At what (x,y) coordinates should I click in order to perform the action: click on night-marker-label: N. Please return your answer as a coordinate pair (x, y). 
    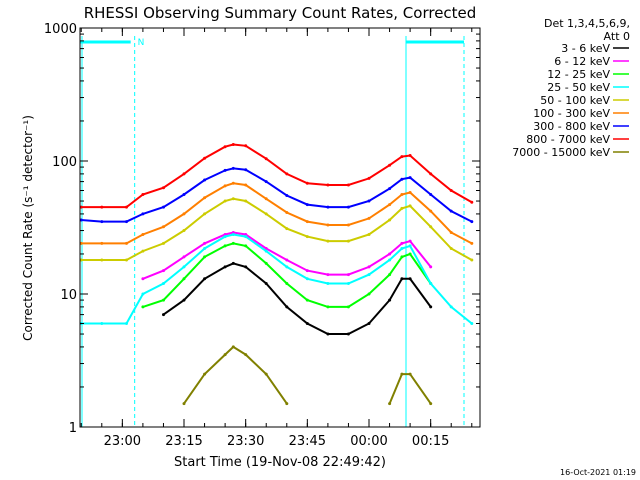
    Looking at the image, I should click on (141, 43).